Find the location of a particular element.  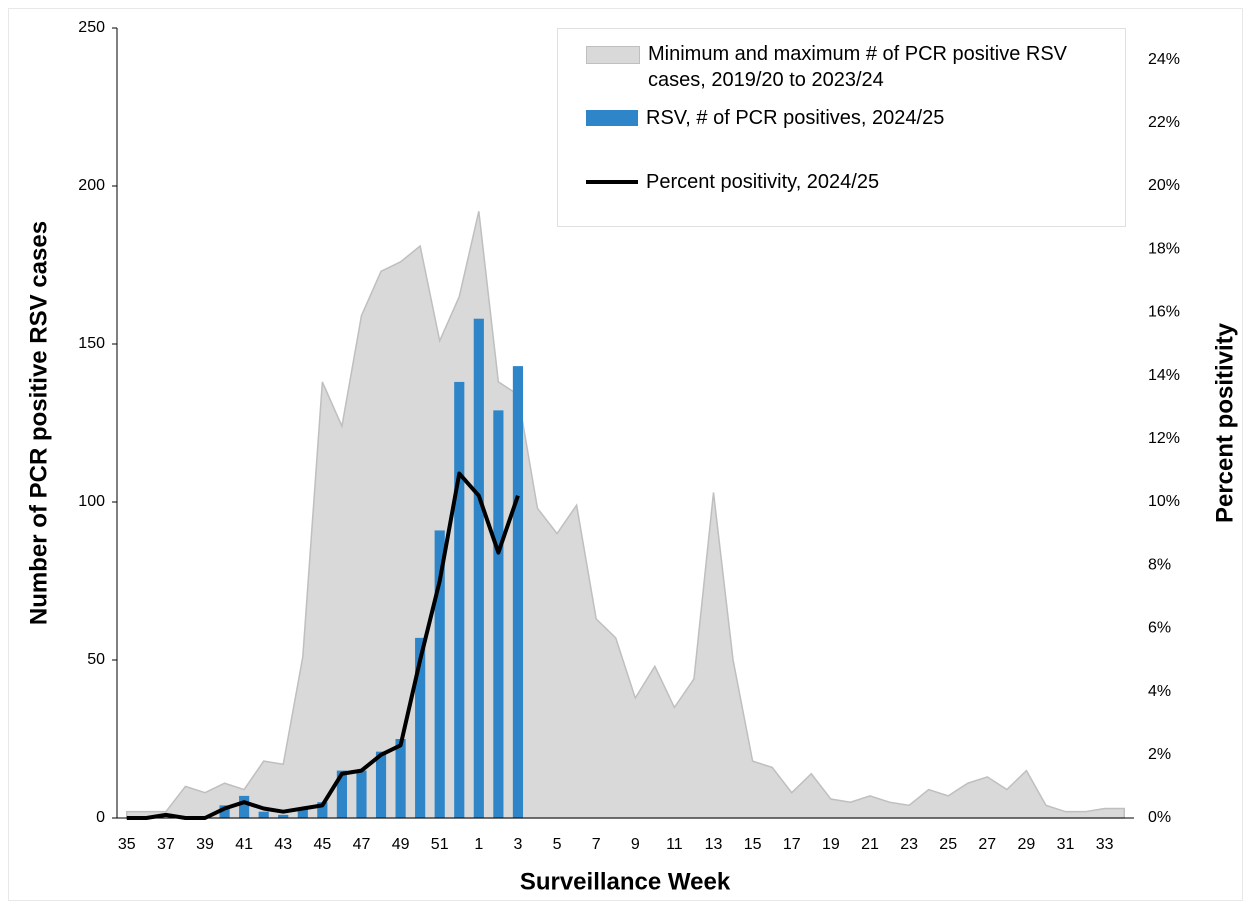

legend-label: Percent positivity, 2024/25 is located at coordinates (763, 182).